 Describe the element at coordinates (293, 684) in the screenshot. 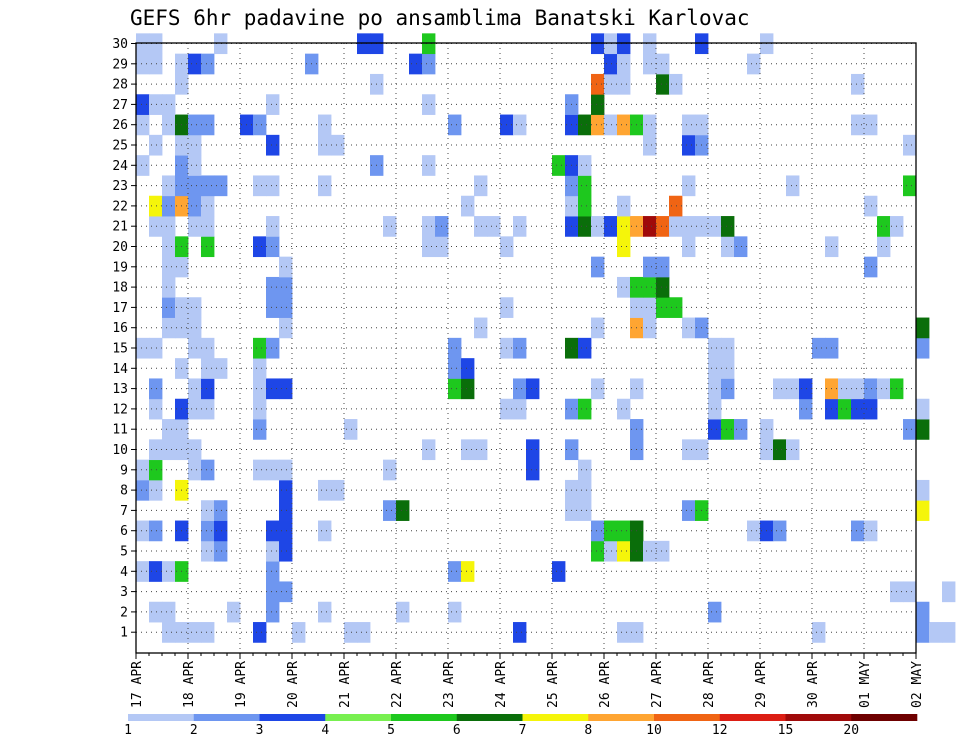

I see `x-tick-label: 20 APR` at that location.